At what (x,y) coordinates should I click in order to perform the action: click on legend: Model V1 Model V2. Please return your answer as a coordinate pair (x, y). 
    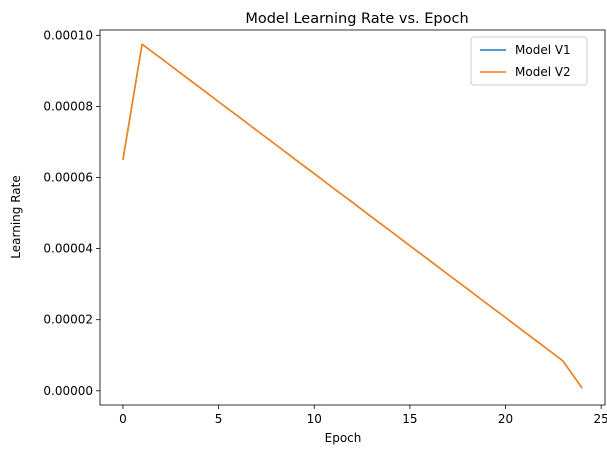
    Looking at the image, I should click on (529, 61).